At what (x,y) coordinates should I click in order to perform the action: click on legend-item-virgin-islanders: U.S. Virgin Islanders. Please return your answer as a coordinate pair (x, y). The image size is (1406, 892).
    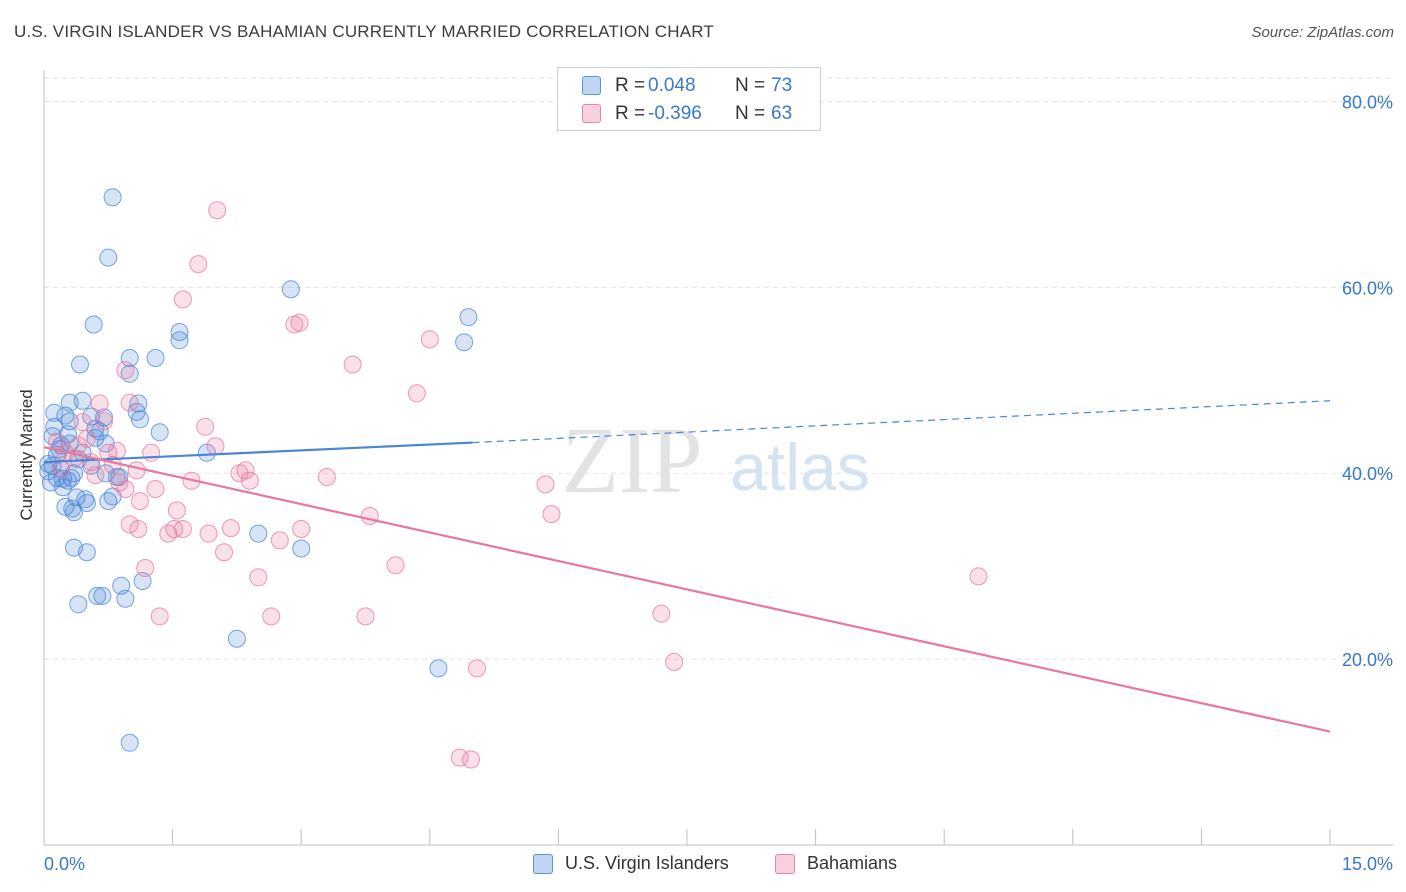
    Looking at the image, I should click on (643, 864).